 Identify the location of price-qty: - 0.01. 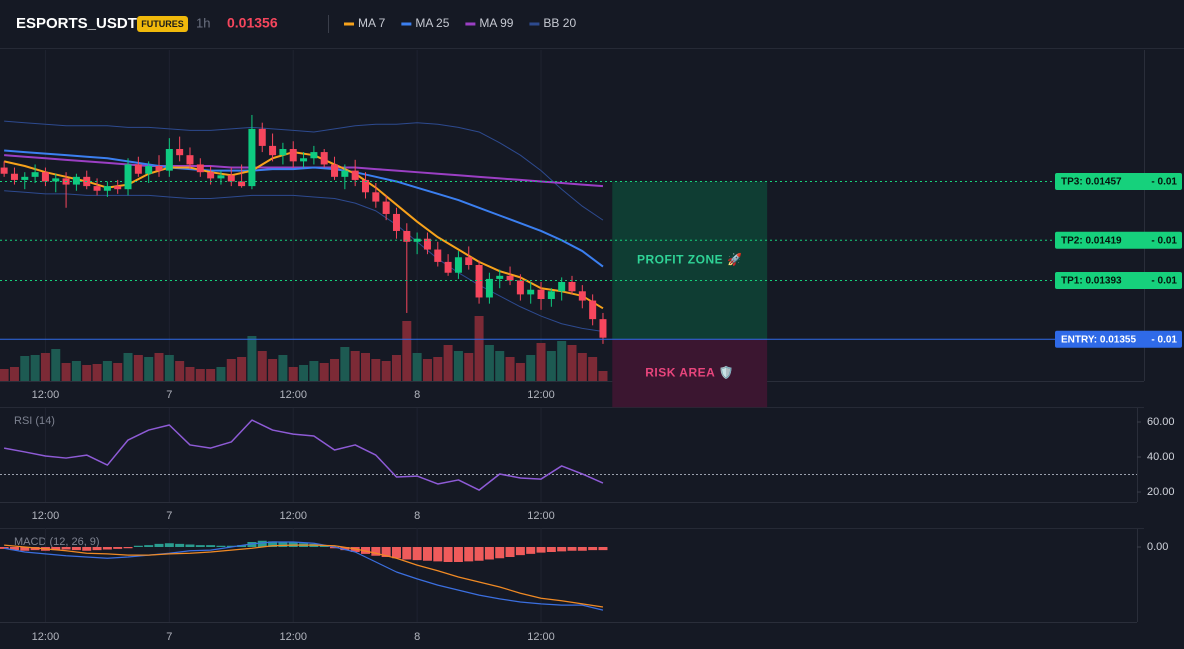
(1164, 339).